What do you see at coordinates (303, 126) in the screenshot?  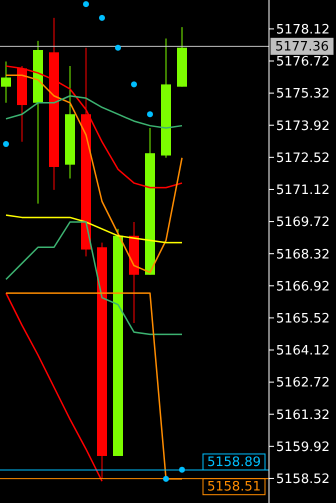 I see `y-tick-label: 5173.92` at bounding box center [303, 126].